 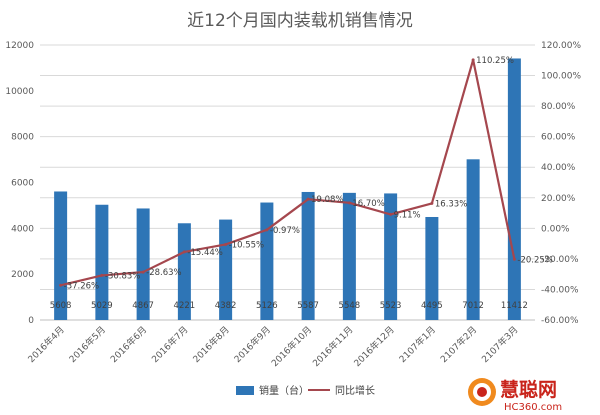 What do you see at coordinates (560, 321) in the screenshot?
I see `right-tick-label: -60.00%` at bounding box center [560, 321].